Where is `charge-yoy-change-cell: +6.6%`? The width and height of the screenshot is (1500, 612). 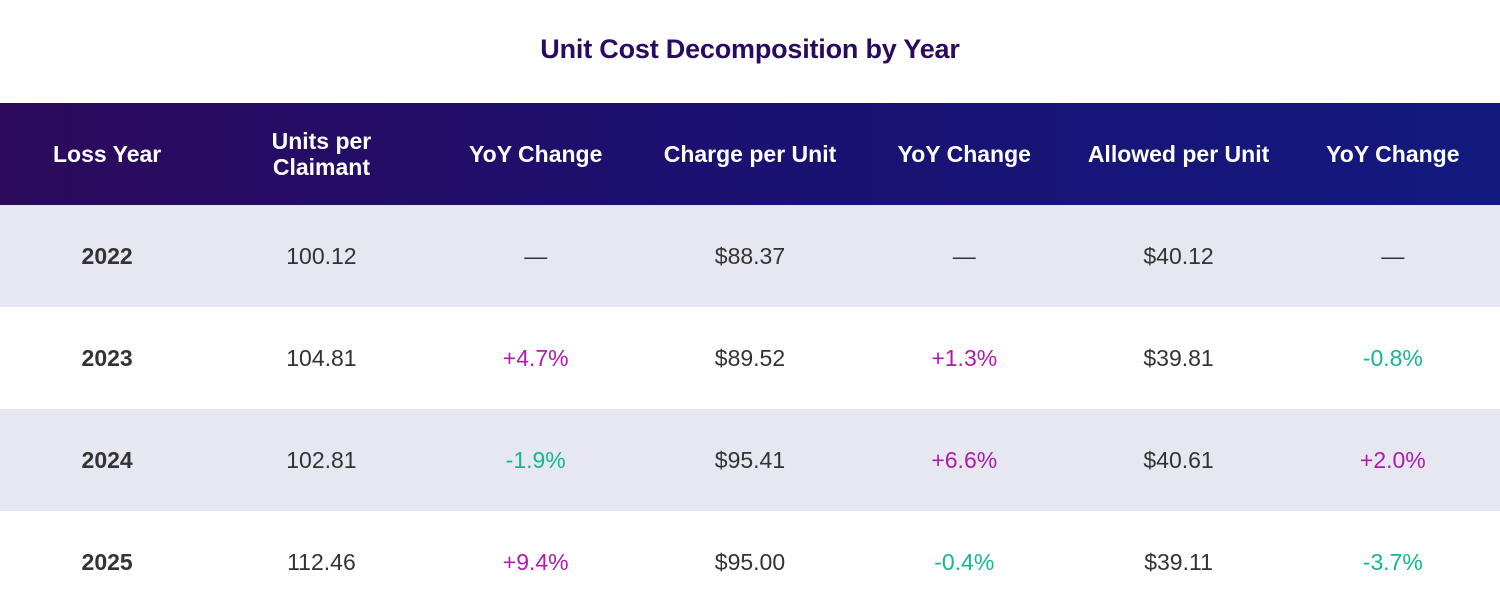 charge-yoy-change-cell: +6.6% is located at coordinates (964, 459).